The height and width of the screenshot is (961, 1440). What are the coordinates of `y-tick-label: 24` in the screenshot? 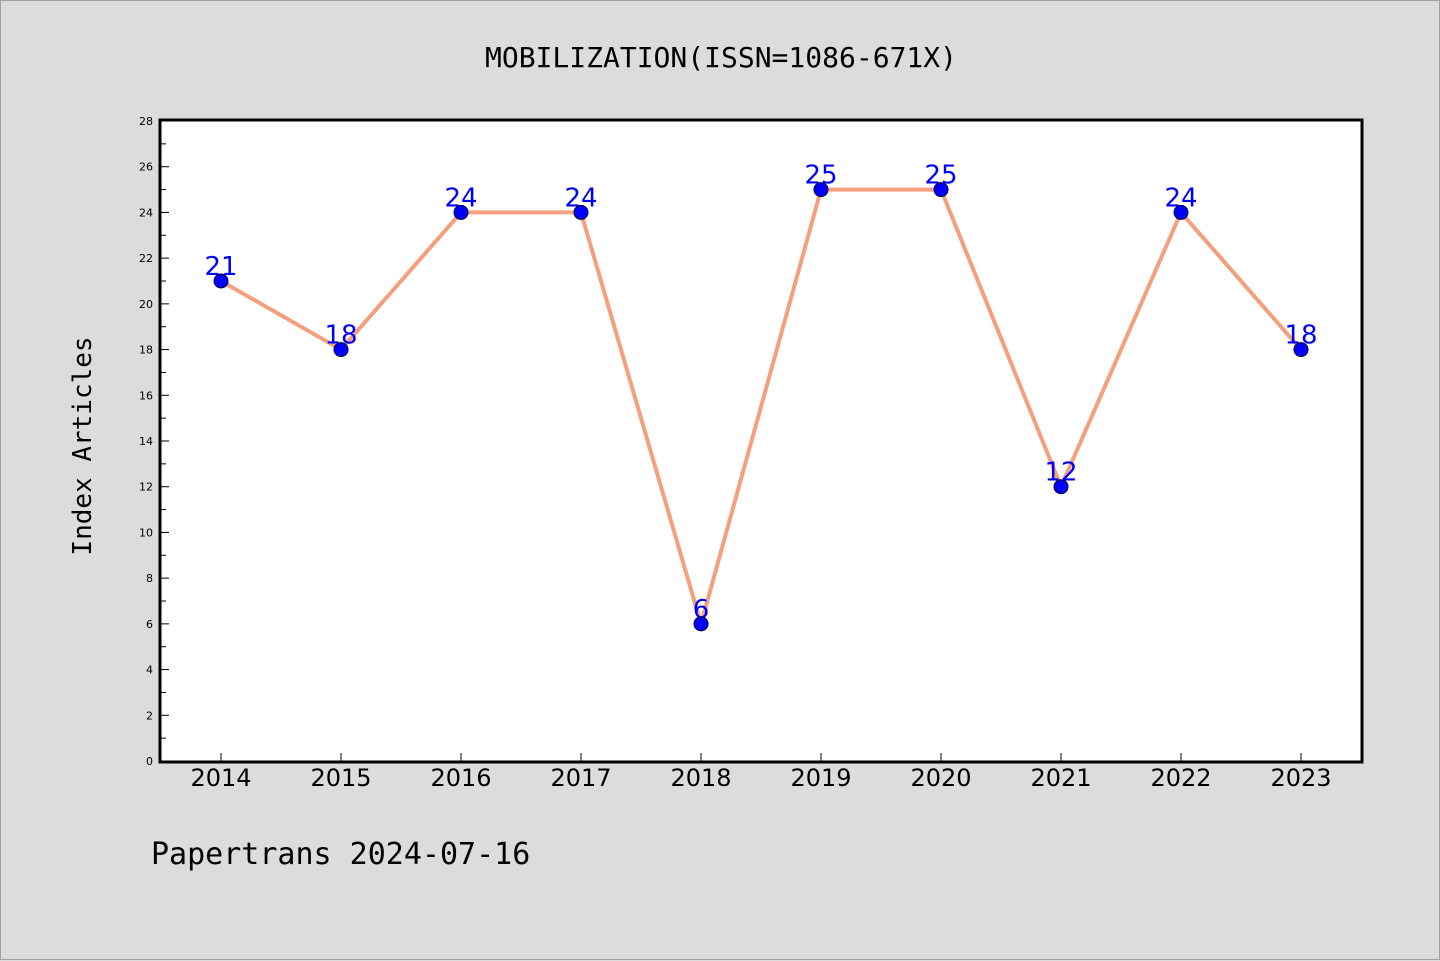 It's located at (146, 212).